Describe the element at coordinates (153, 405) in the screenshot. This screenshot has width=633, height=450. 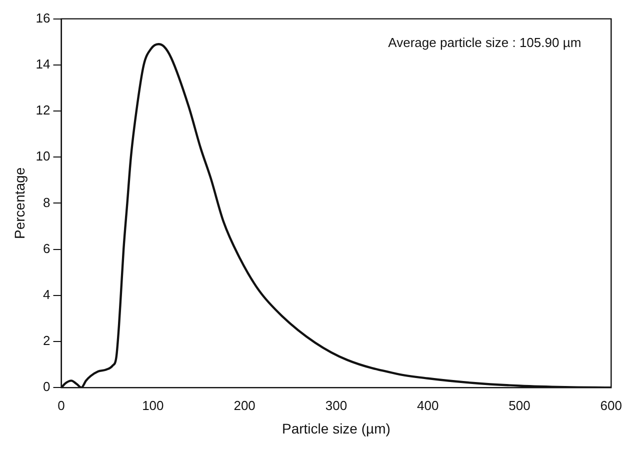
I see `x-tick-label: 100` at that location.